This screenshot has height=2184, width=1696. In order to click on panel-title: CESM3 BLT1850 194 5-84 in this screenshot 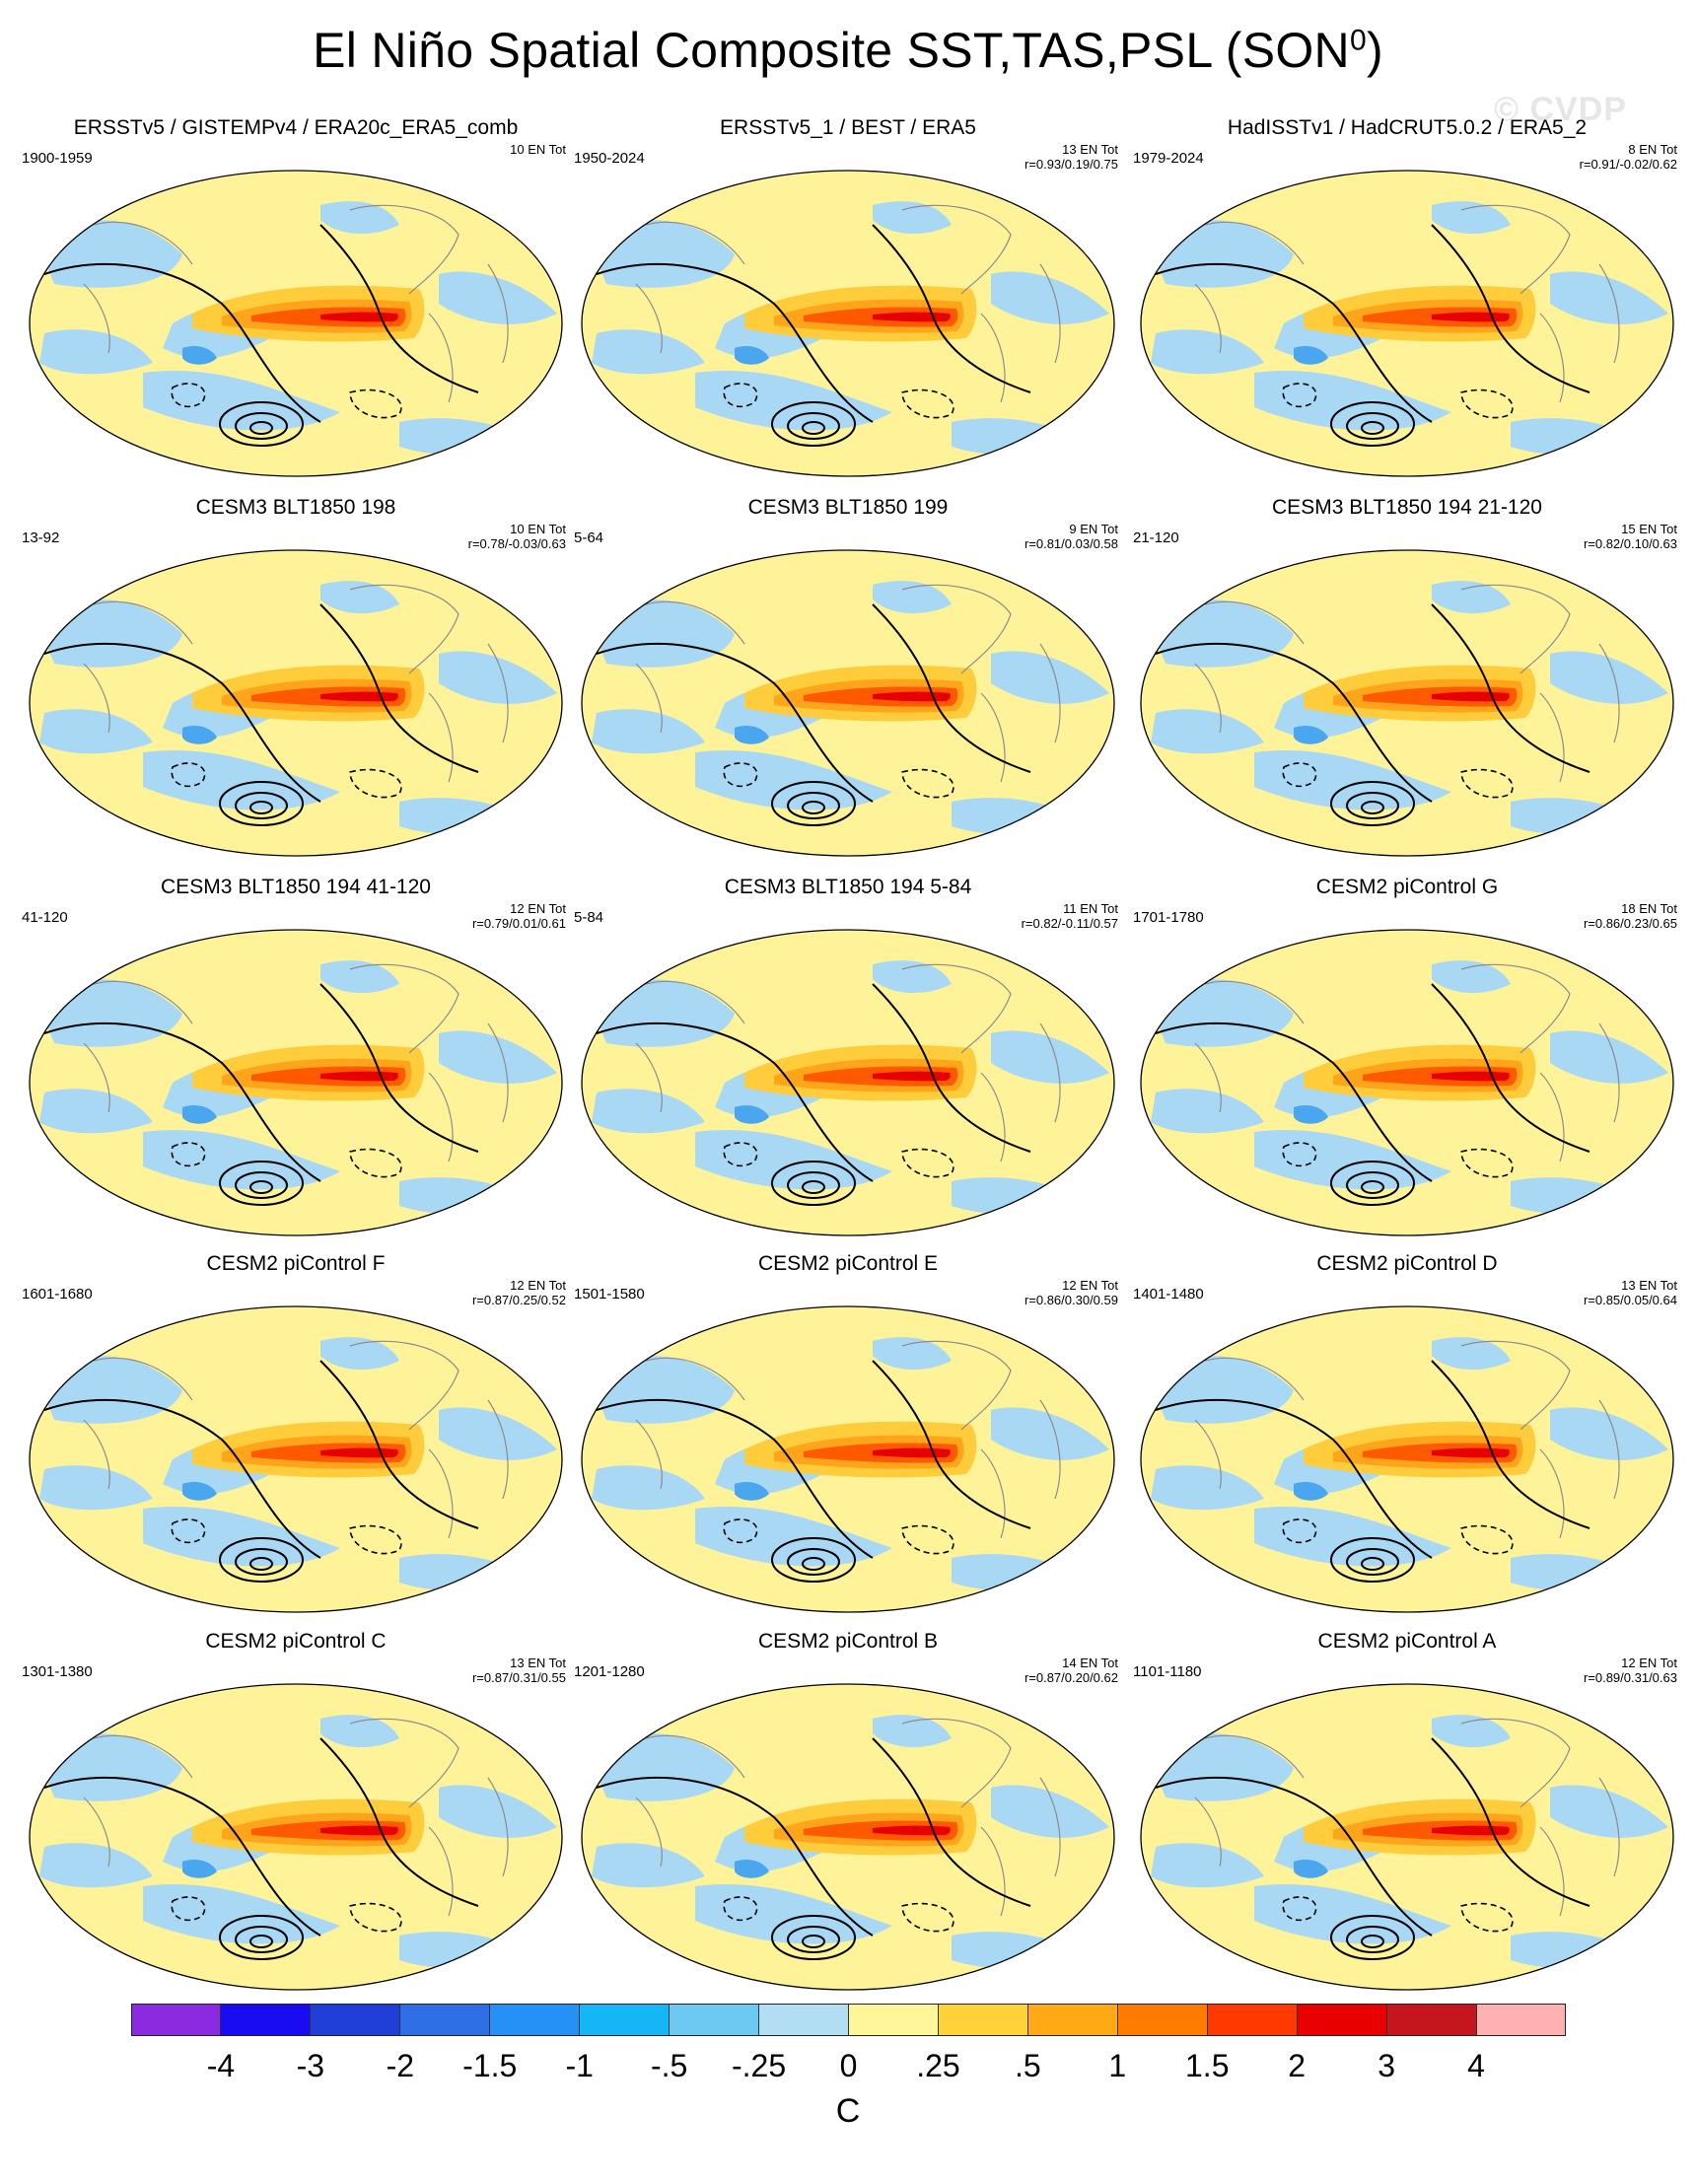, I will do `click(848, 887)`.